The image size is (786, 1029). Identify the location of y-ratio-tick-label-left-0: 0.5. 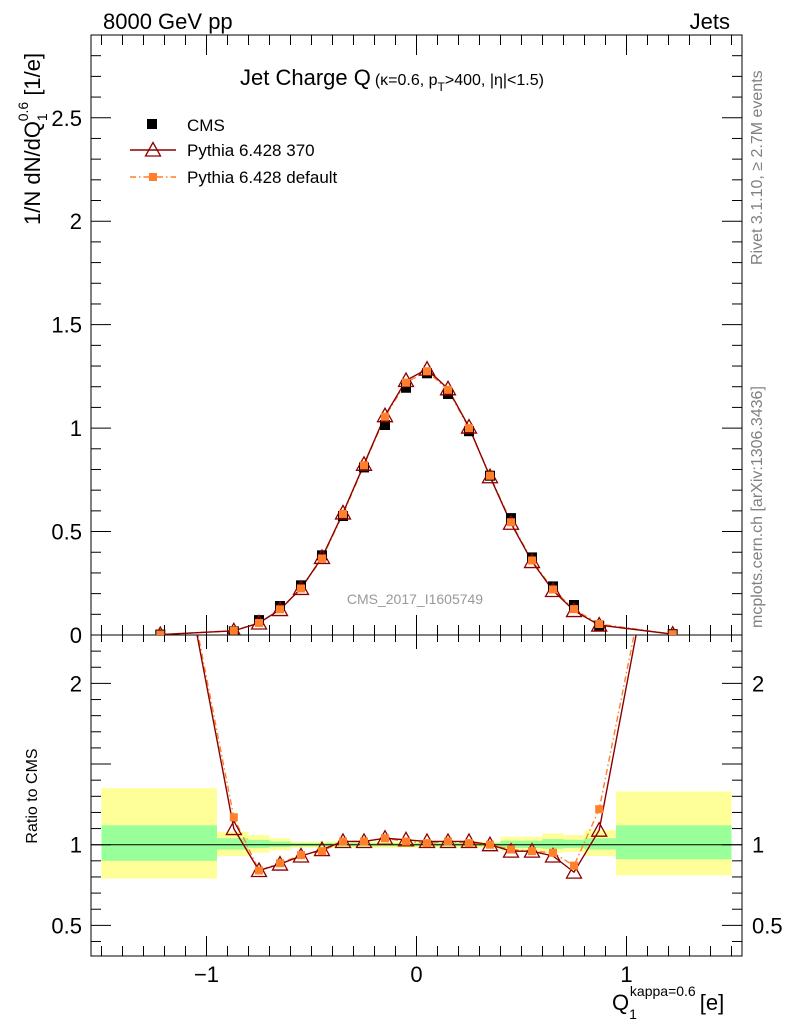
(66, 925).